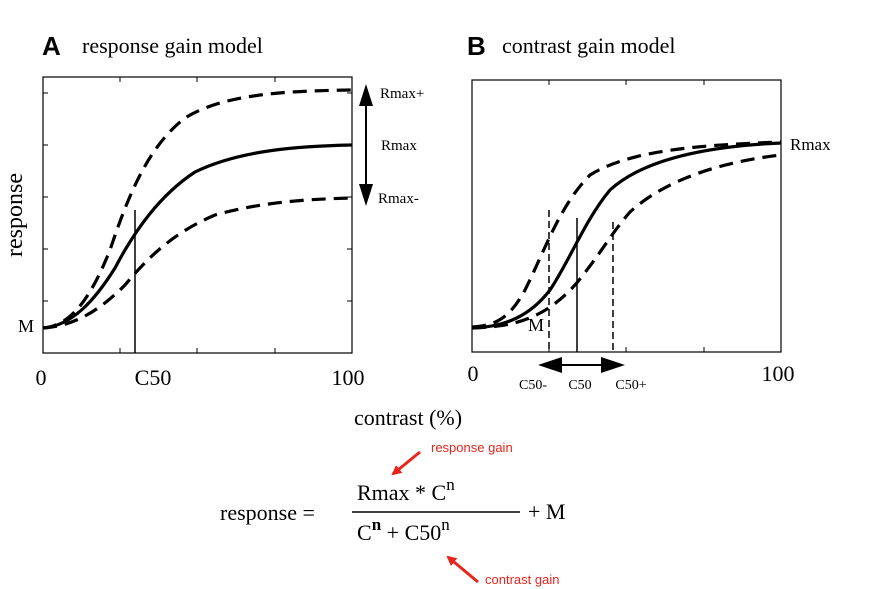 The image size is (872, 589). Describe the element at coordinates (476, 46) in the screenshot. I see `panel-b-letter: B` at that location.